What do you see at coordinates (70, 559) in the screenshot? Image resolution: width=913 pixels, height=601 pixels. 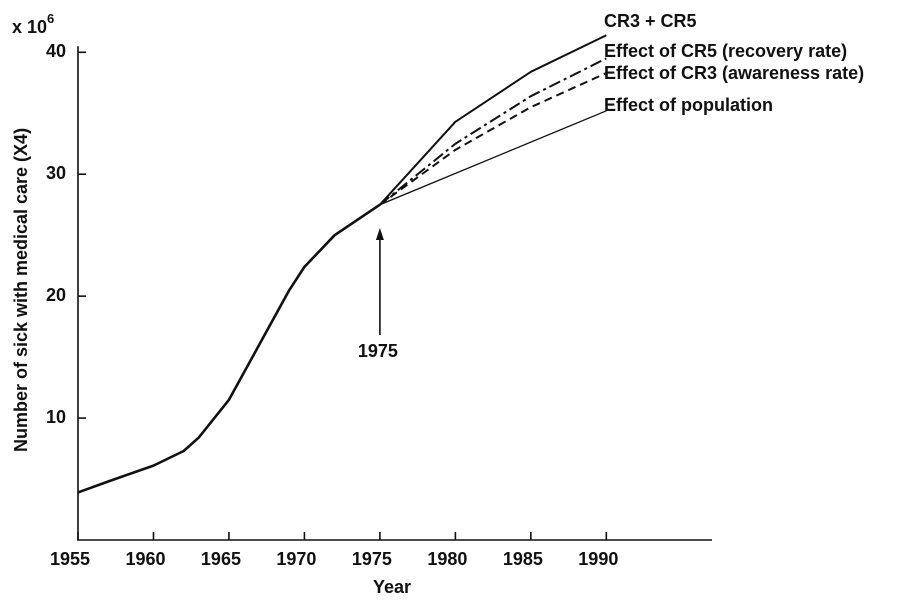 I see `x-tick-label: 1955` at bounding box center [70, 559].